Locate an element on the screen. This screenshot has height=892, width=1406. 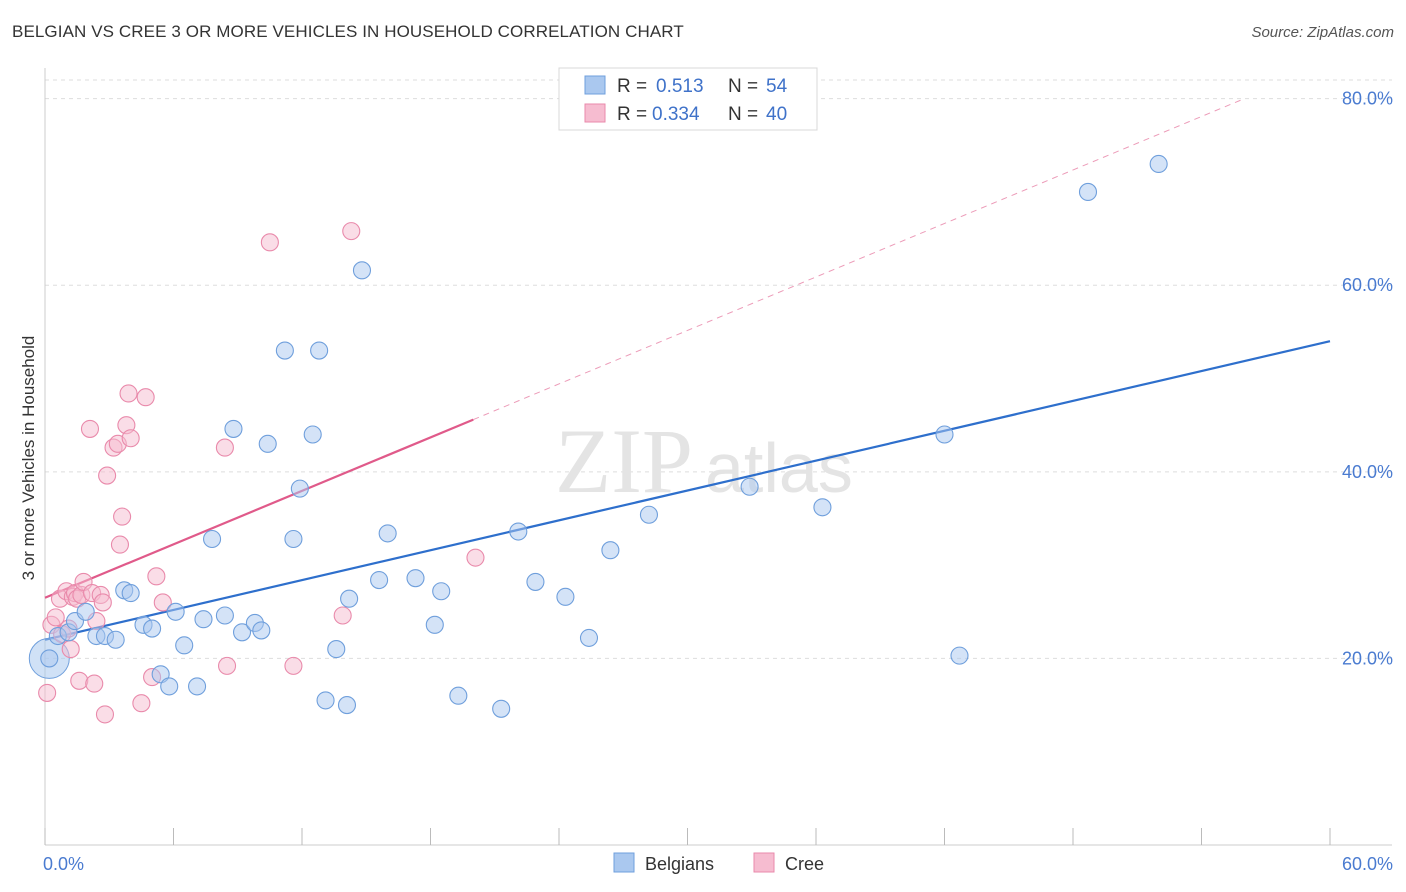
bottom-legend: Belgians Cree is located at coordinates (718, 863).